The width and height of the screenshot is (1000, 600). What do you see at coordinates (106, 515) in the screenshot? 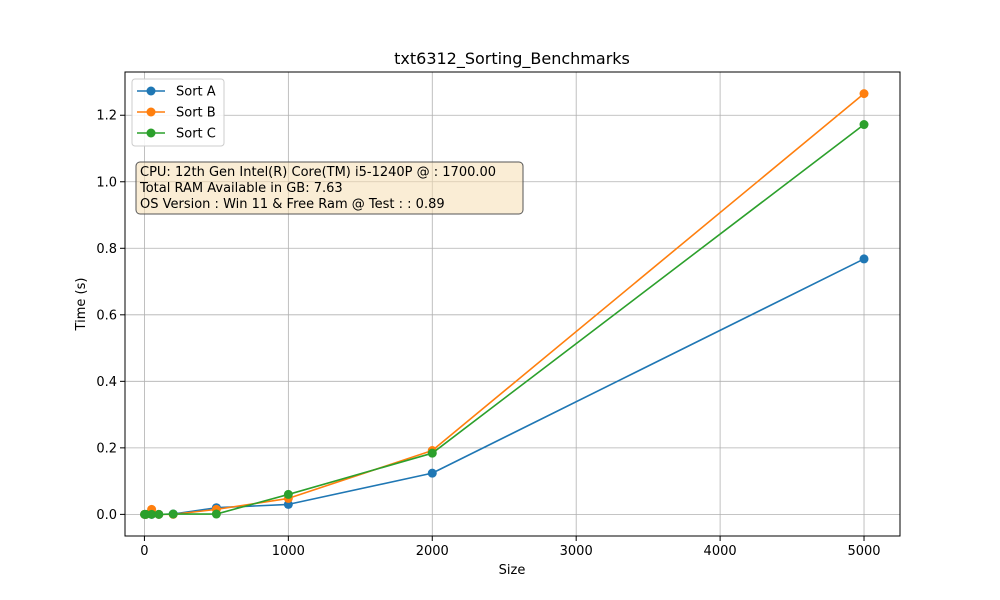
I see `y-tick-label: 0.0` at bounding box center [106, 515].